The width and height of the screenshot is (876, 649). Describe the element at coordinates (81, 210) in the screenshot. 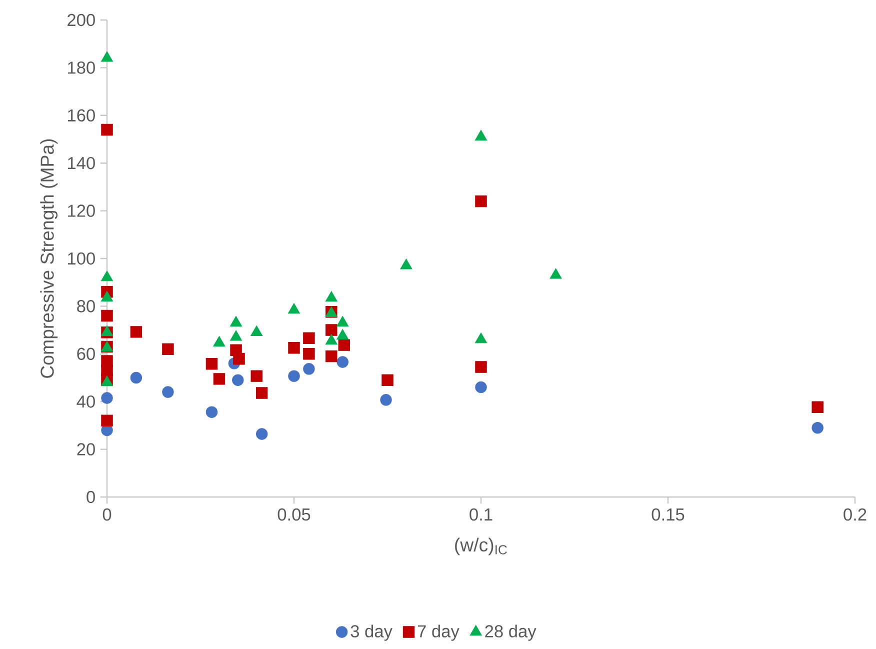

I see `y-tick-label: 120` at that location.